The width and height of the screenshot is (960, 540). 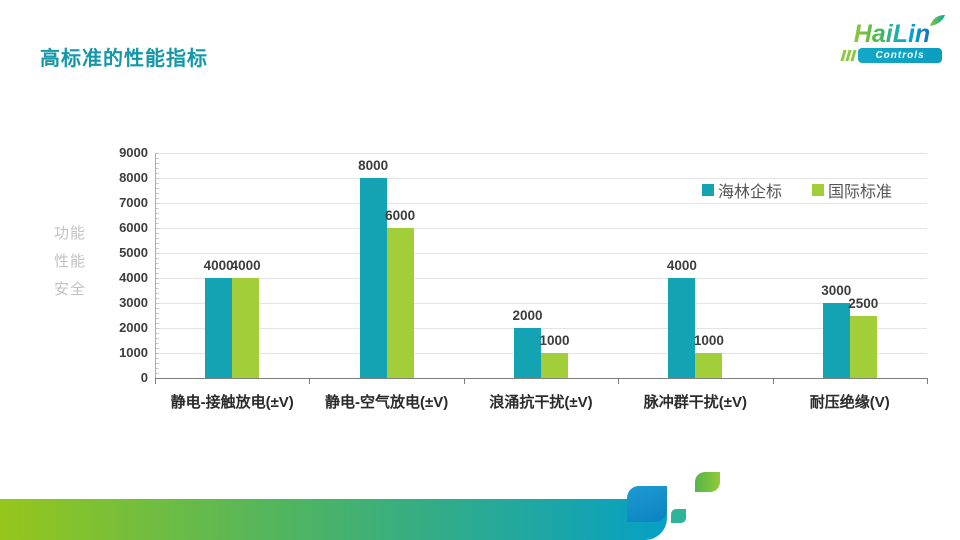 What do you see at coordinates (333, 519) in the screenshot?
I see `footer-gradient-bar` at bounding box center [333, 519].